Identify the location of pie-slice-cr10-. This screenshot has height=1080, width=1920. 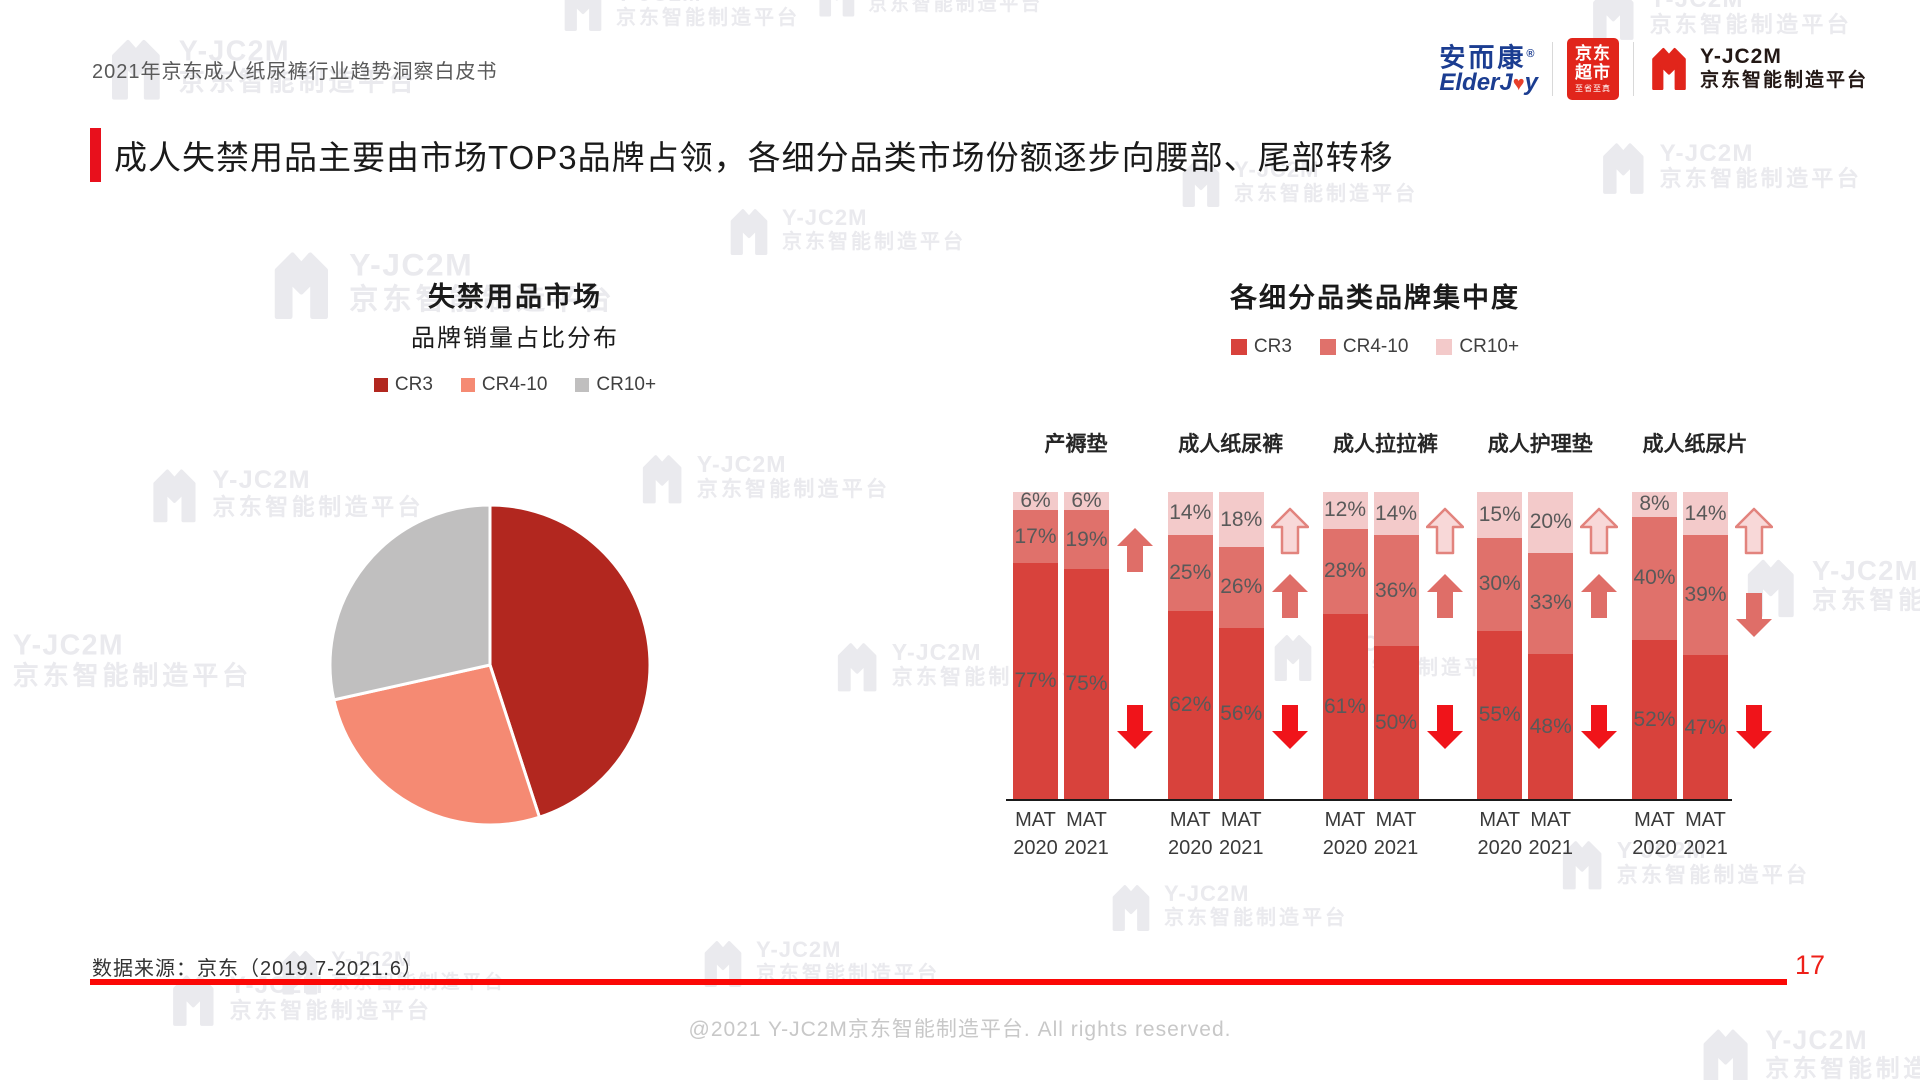
(410, 602).